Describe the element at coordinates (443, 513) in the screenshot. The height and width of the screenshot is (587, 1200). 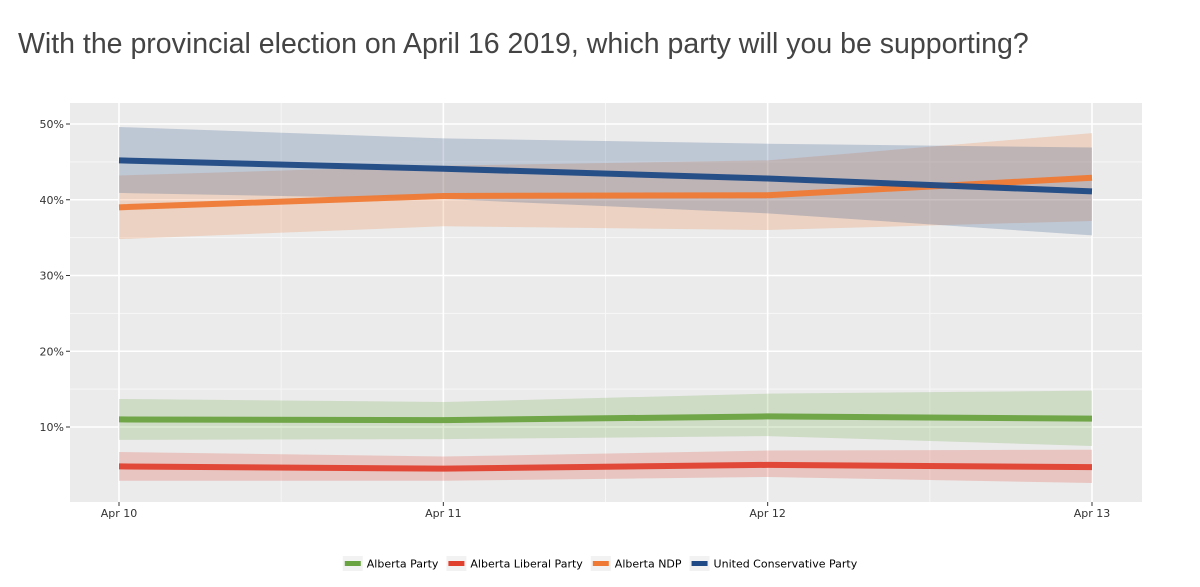
I see `x-tick-label: Apr 11` at that location.